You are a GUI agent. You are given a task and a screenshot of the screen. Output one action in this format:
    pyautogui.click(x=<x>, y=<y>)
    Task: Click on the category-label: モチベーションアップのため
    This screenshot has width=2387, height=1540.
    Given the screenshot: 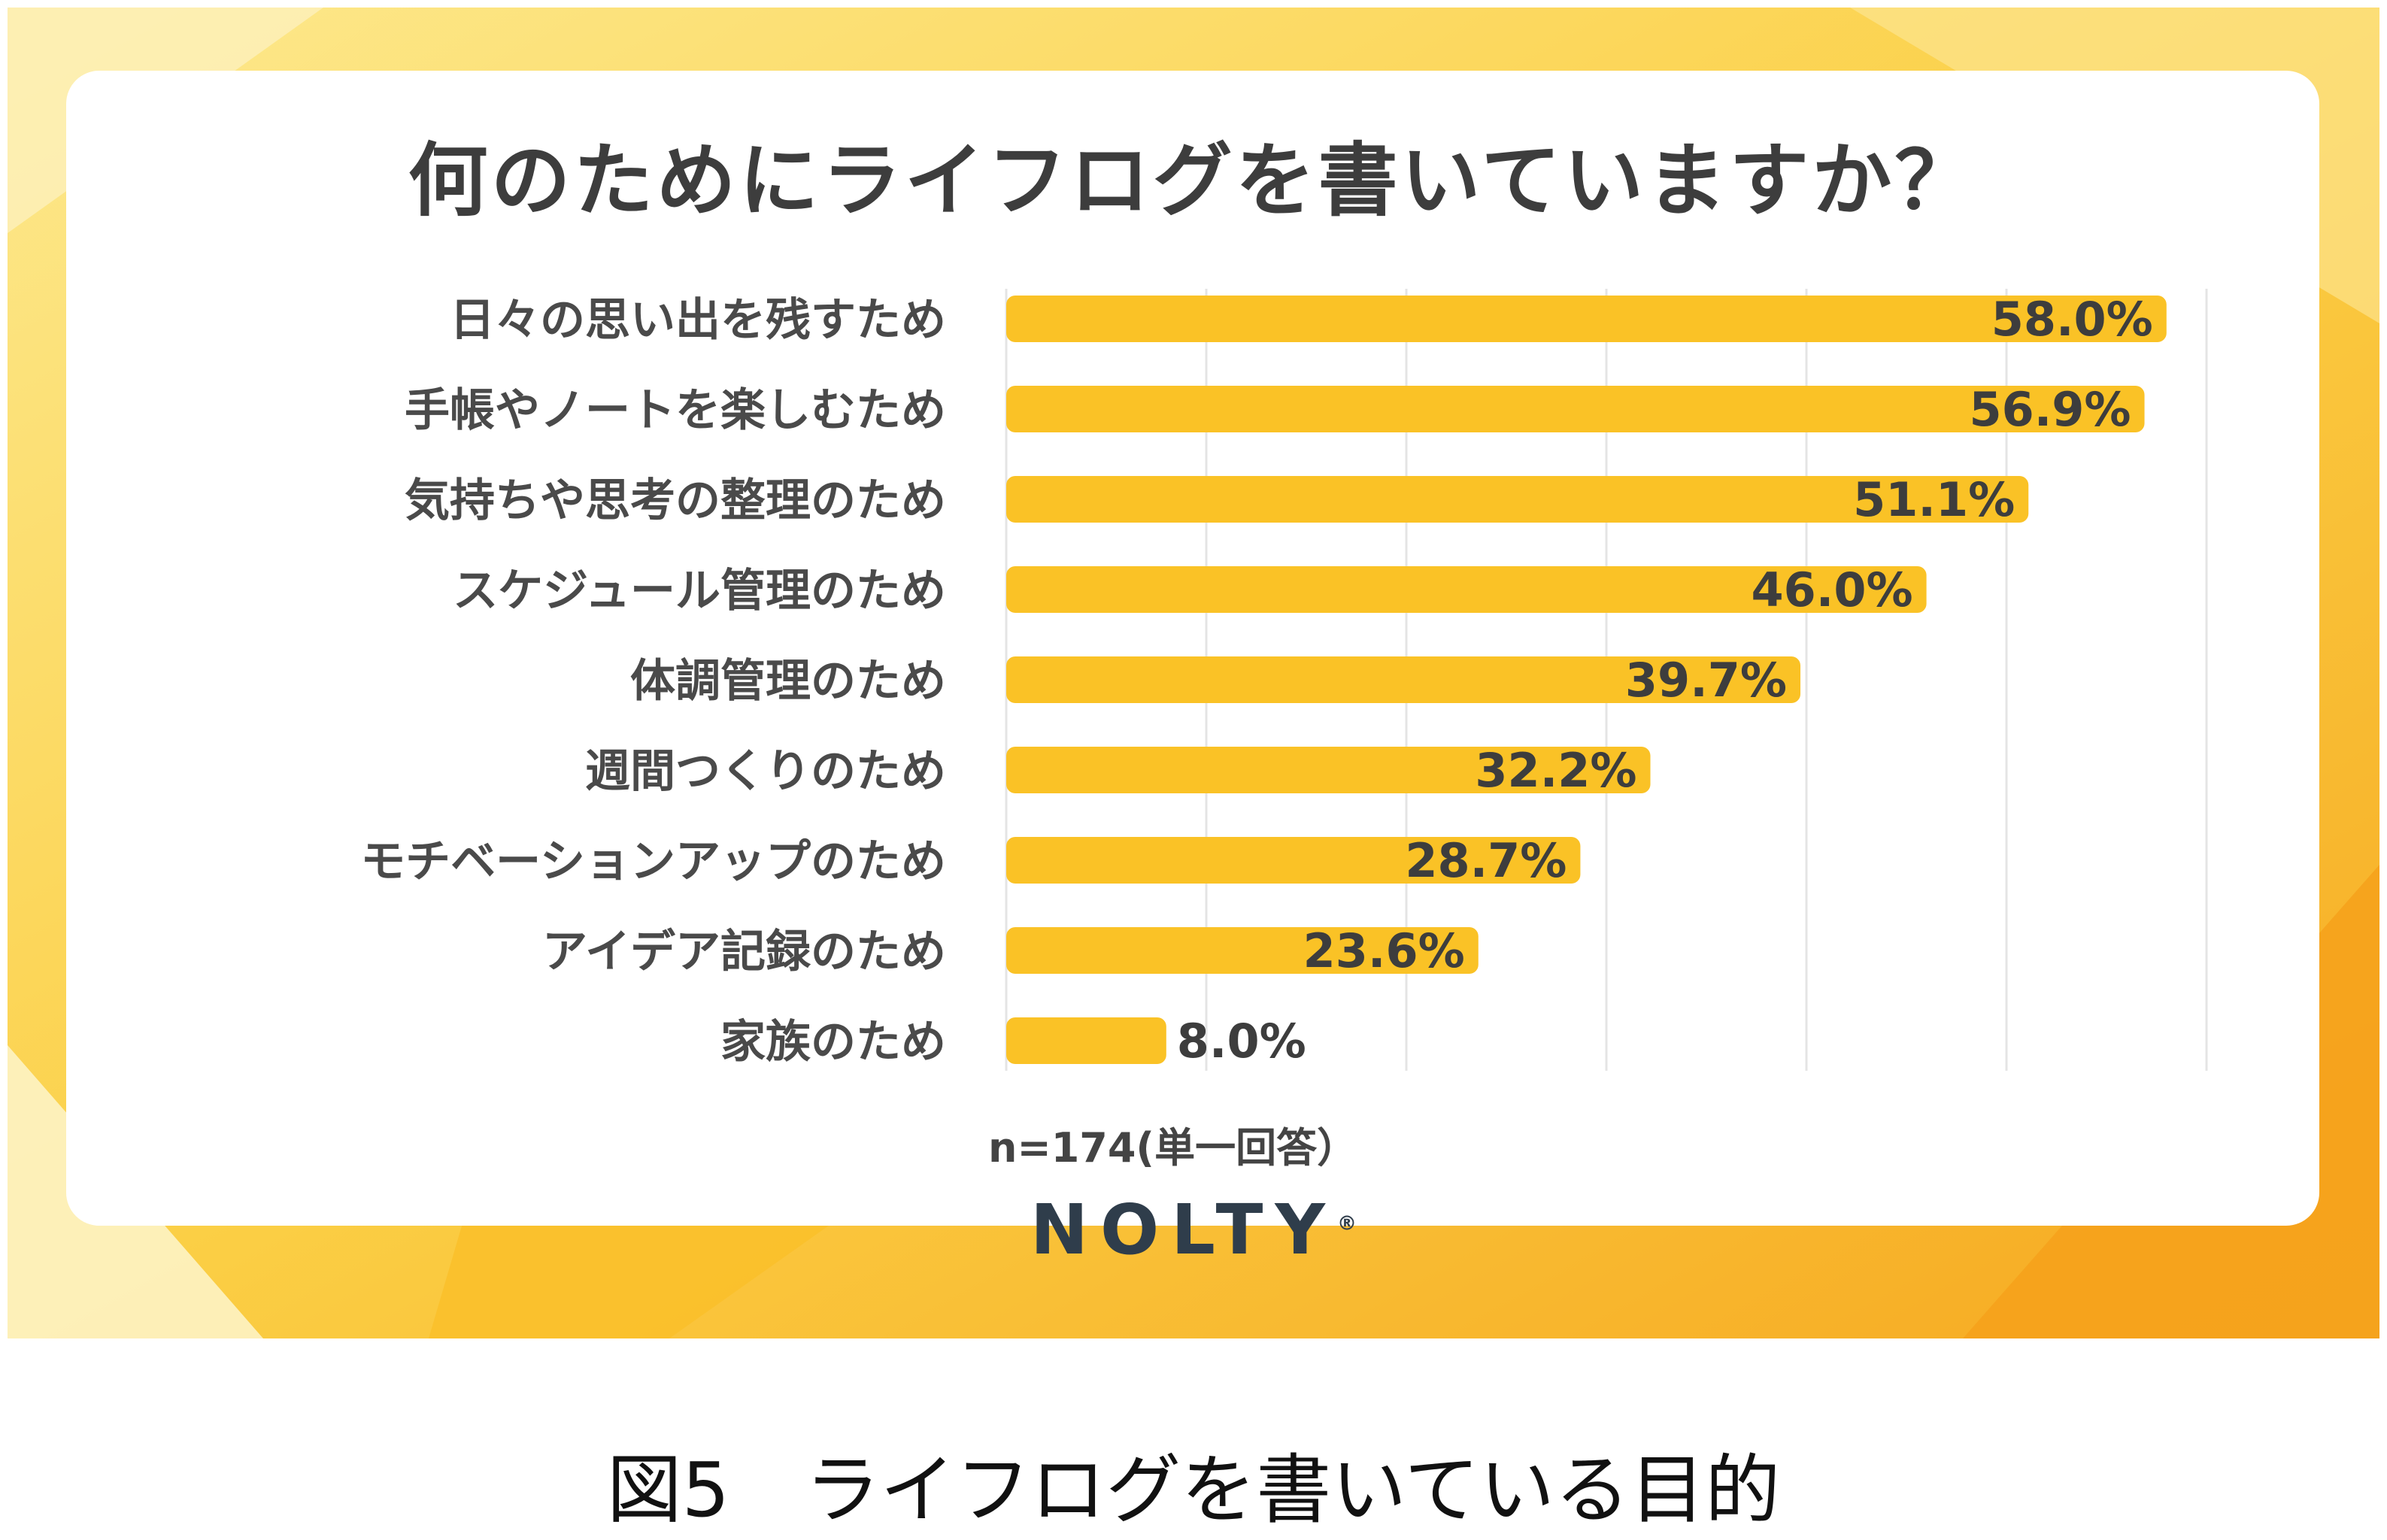 What is the action you would take?
    pyautogui.click(x=653, y=861)
    